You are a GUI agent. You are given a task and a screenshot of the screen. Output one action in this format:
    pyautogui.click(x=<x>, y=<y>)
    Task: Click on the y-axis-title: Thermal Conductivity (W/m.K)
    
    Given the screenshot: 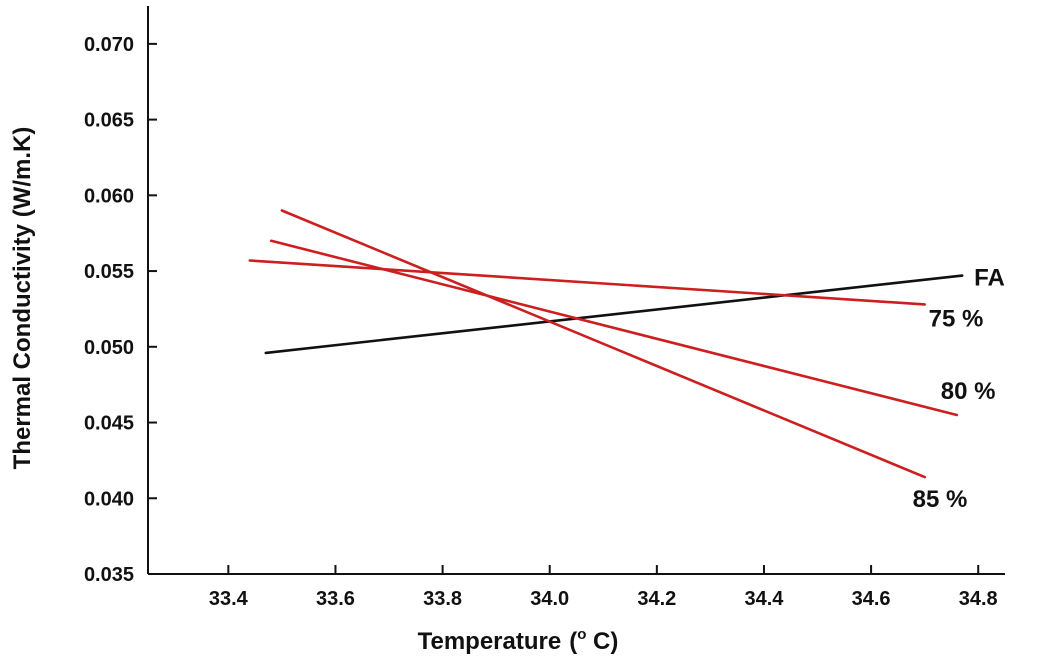 What is the action you would take?
    pyautogui.click(x=22, y=298)
    